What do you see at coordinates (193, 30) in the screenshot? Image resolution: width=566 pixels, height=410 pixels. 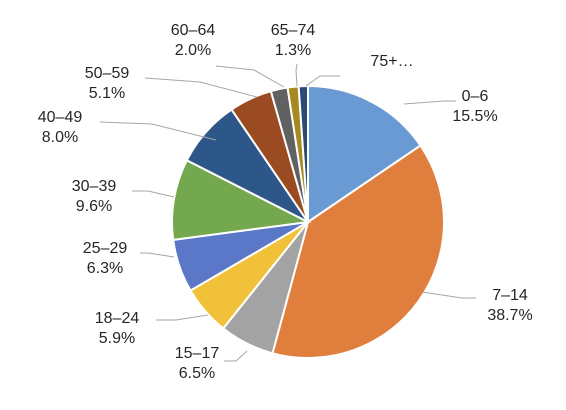 I see `slice-category-label: 60–64` at bounding box center [193, 30].